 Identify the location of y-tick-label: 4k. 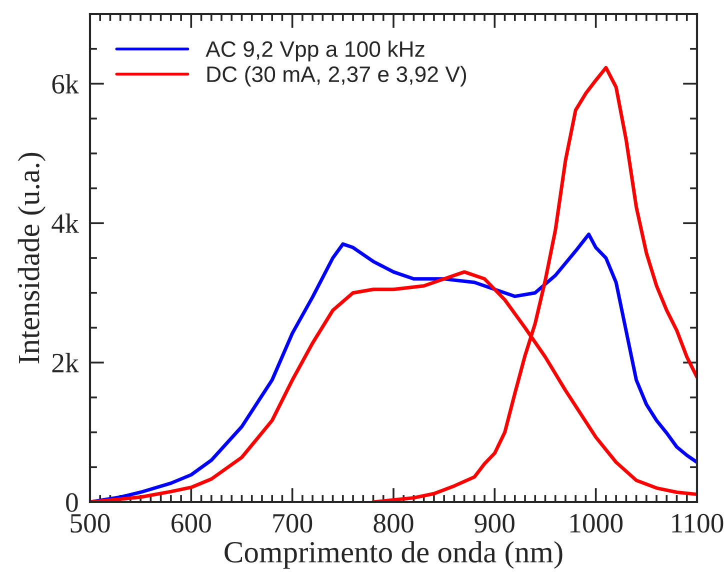
(65, 223).